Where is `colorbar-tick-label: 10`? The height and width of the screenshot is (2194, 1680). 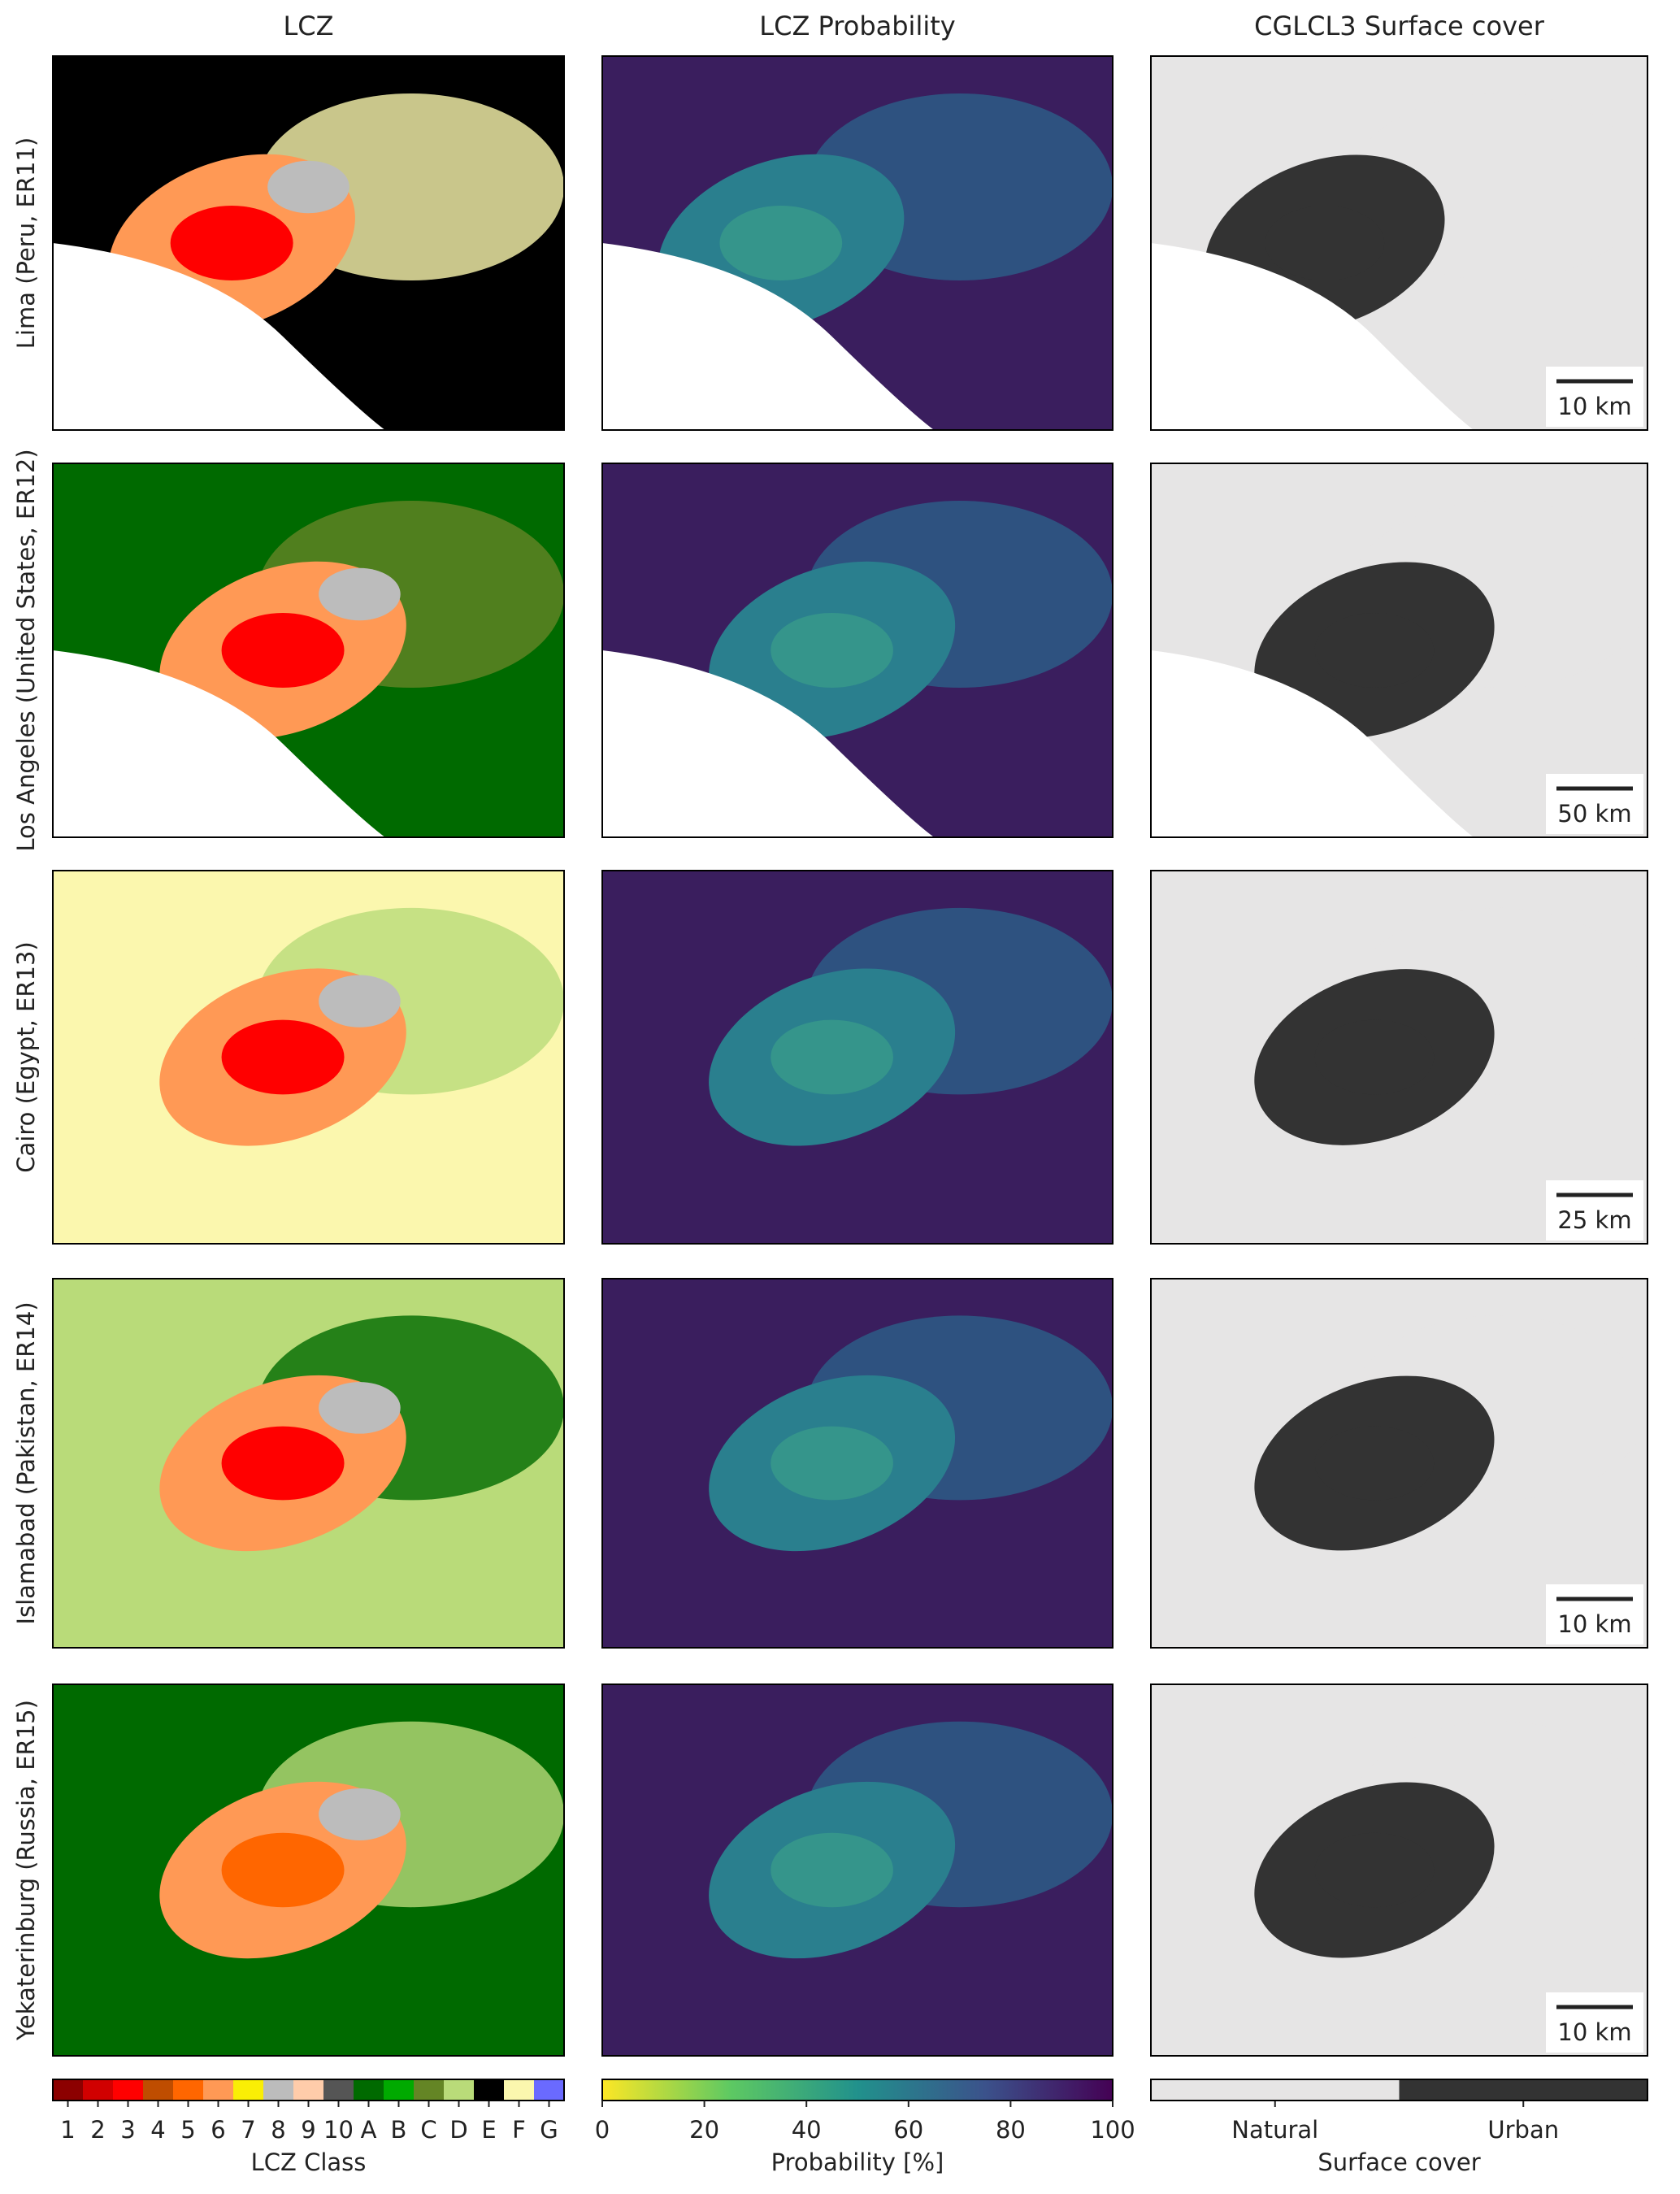 colorbar-tick-label: 10 is located at coordinates (338, 2130).